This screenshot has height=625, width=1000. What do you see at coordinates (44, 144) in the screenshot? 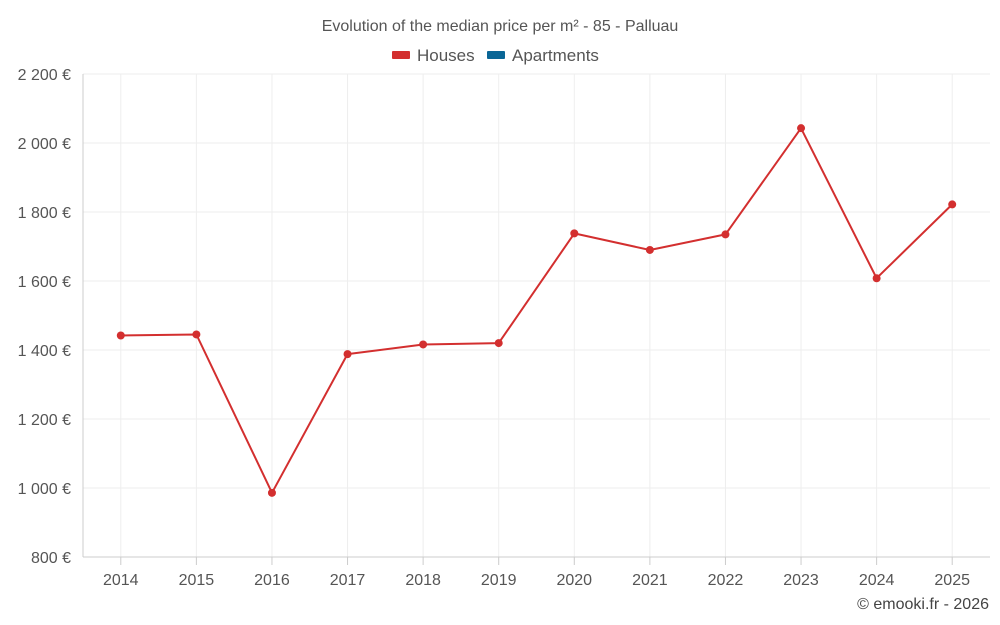
I see `y-tick-label: 2 000 €` at bounding box center [44, 144].